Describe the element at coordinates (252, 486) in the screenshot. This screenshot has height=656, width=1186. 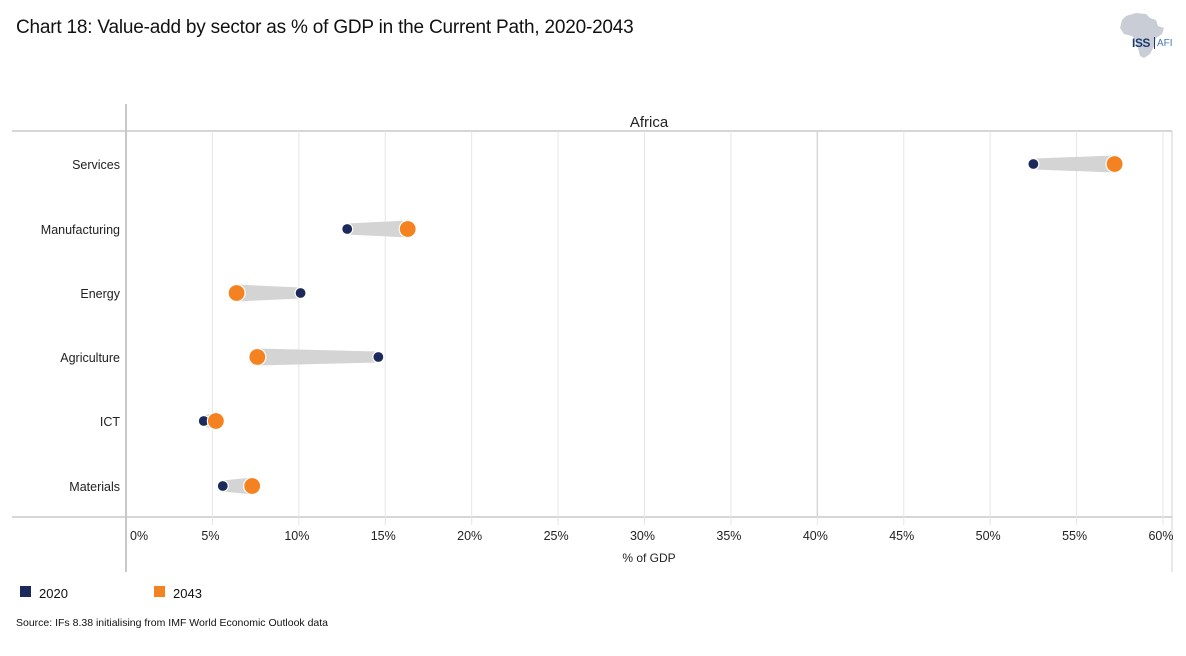
I see `point-2043-materials` at that location.